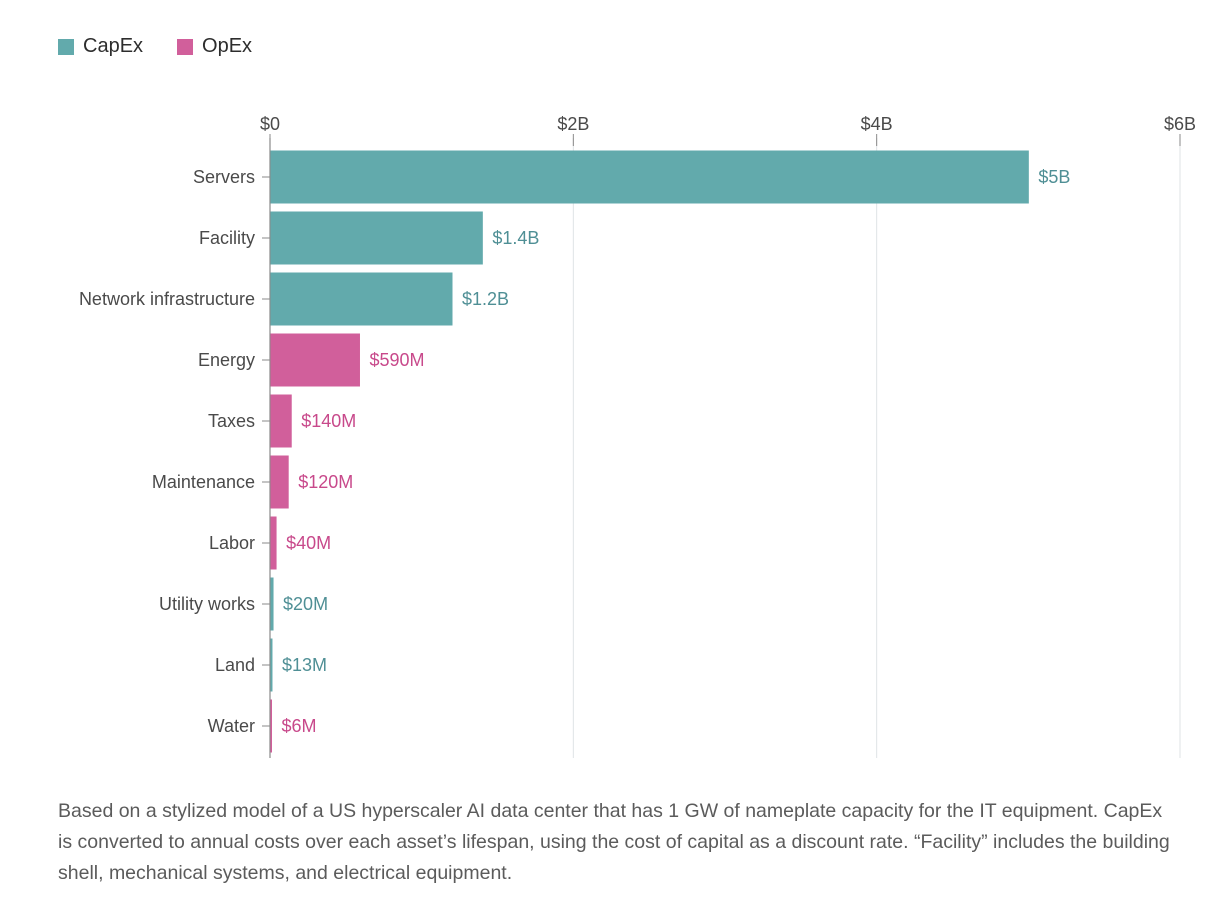  Describe the element at coordinates (66, 46) in the screenshot. I see `legend-swatch-capex` at that location.